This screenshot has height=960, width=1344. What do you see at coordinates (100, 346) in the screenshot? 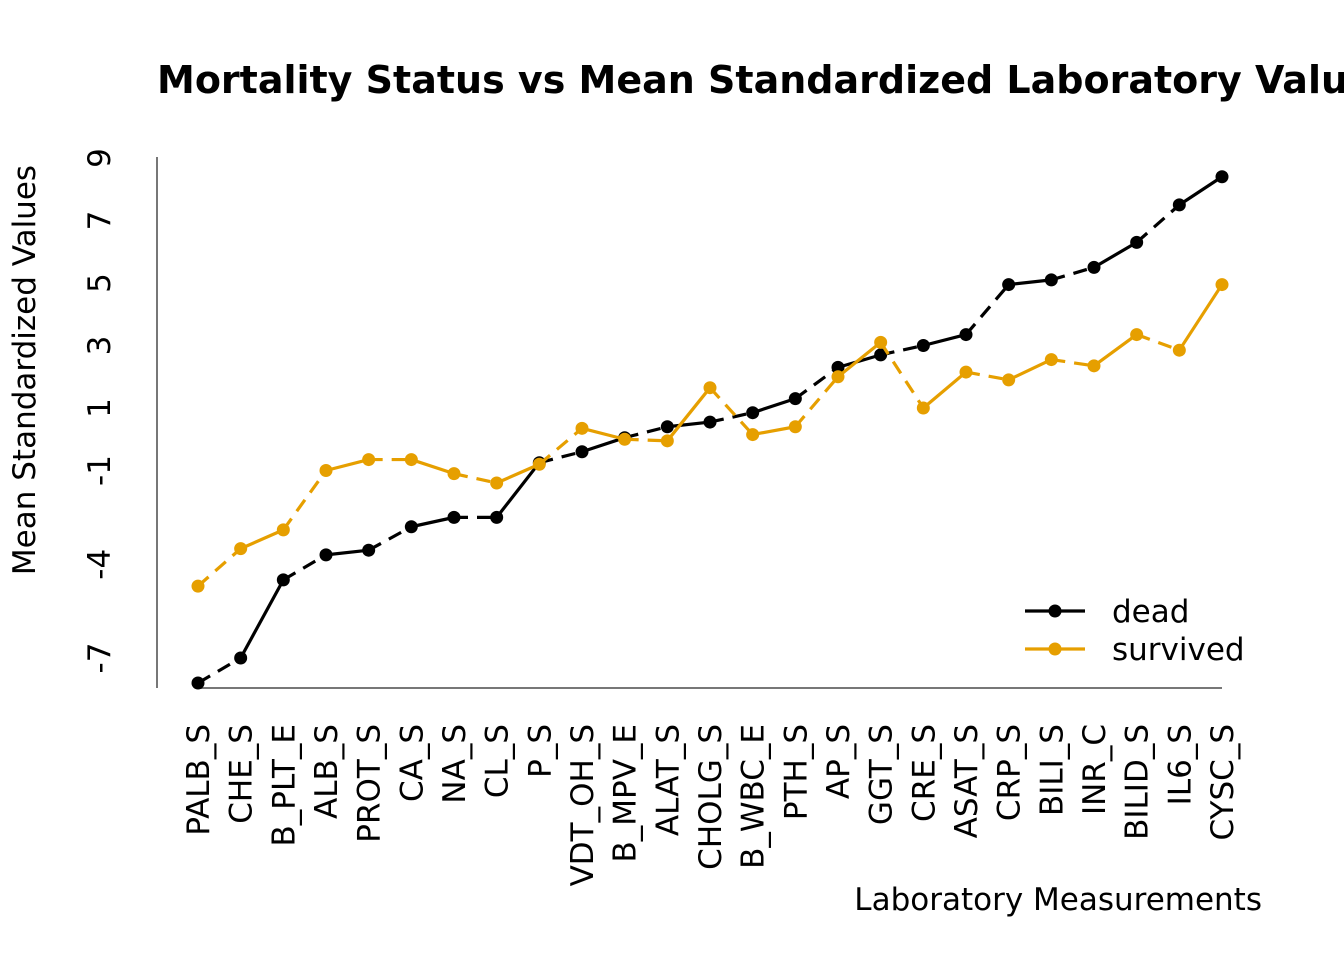
I see `y-tick-label: 3` at bounding box center [100, 346].